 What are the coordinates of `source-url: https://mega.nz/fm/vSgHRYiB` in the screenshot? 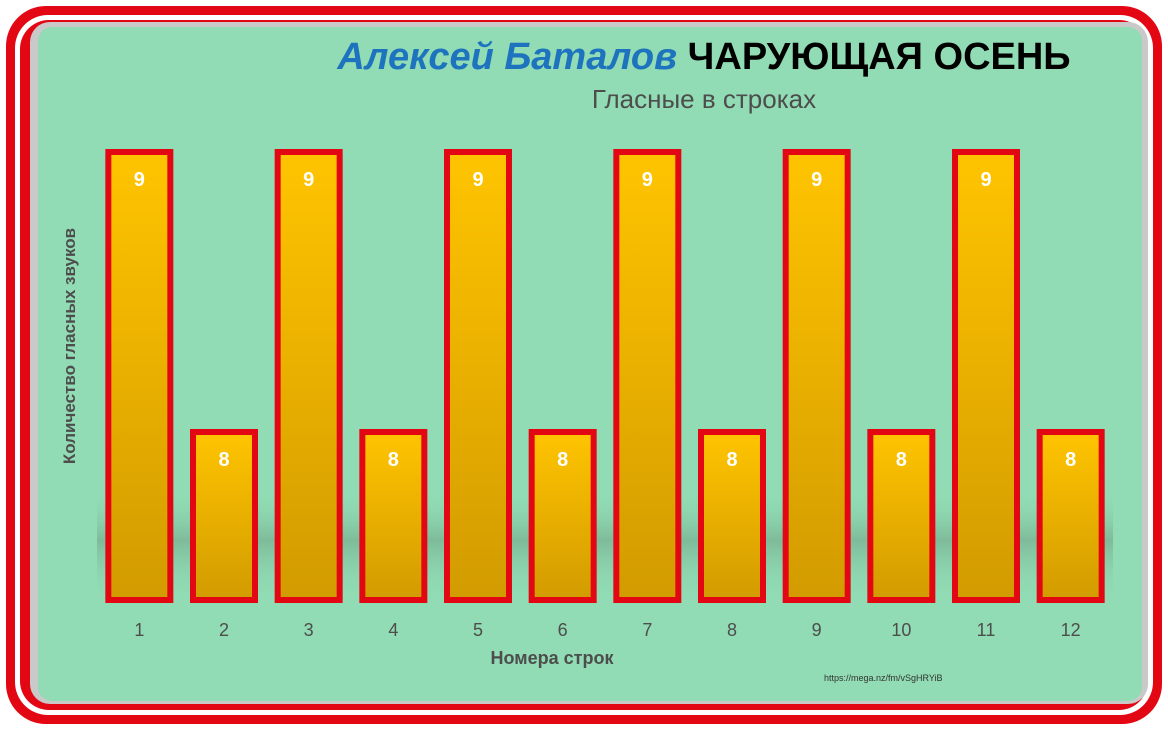 It's located at (883, 678).